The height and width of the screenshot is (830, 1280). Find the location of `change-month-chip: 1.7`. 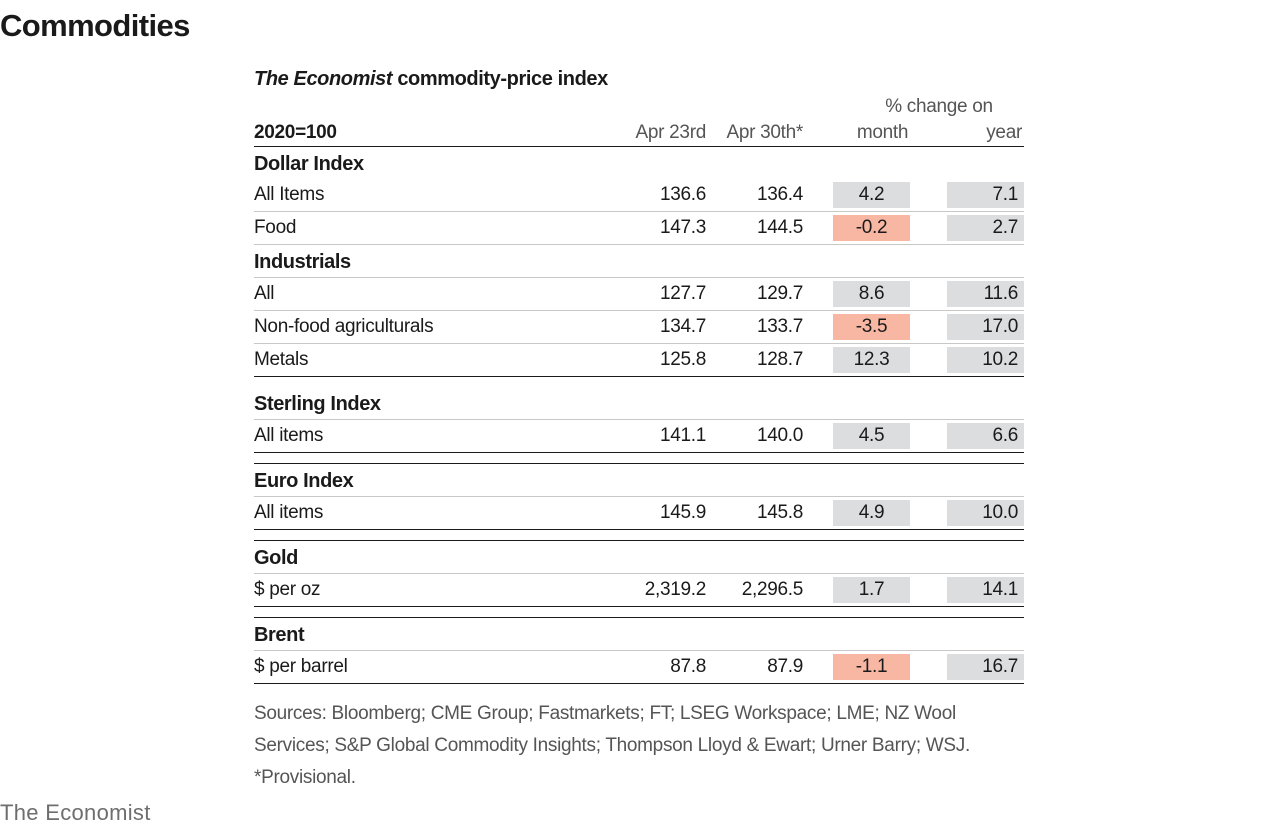

change-month-chip: 1.7 is located at coordinates (871, 590).